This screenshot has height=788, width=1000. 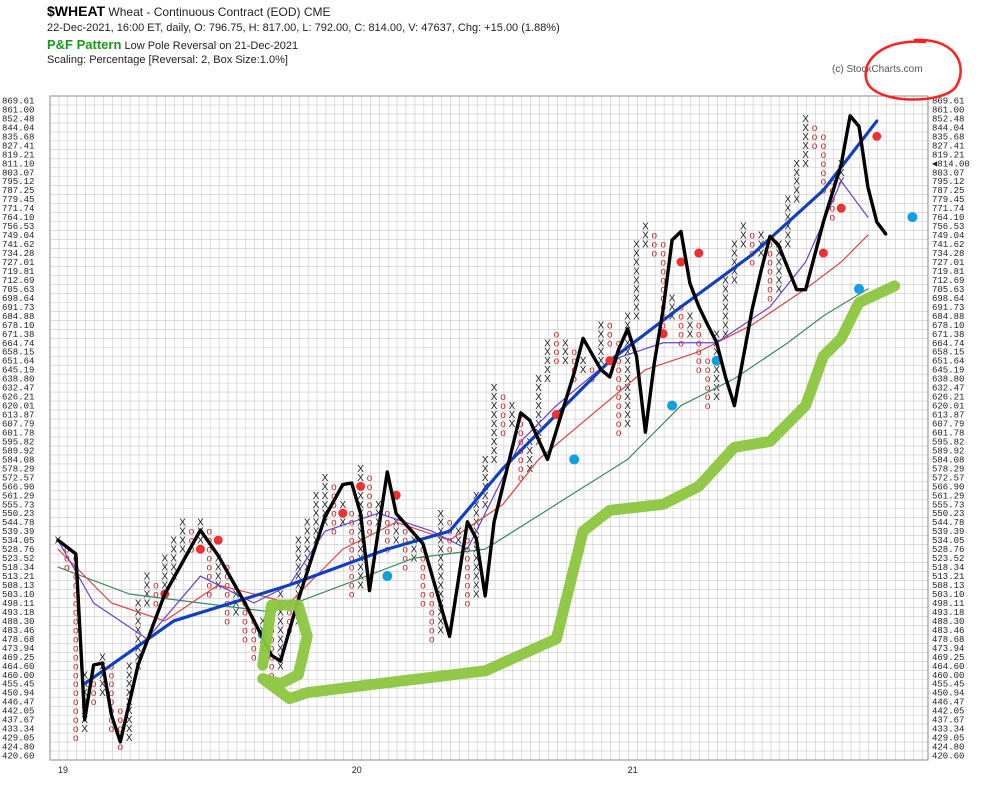 What do you see at coordinates (18, 460) in the screenshot?
I see `price-label-left: 584.08` at bounding box center [18, 460].